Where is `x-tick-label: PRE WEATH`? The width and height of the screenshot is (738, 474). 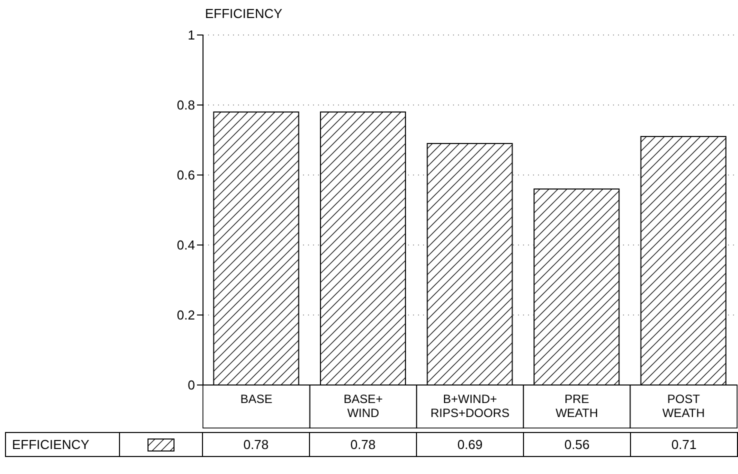
x-tick-label: PRE WEATH is located at coordinates (577, 406).